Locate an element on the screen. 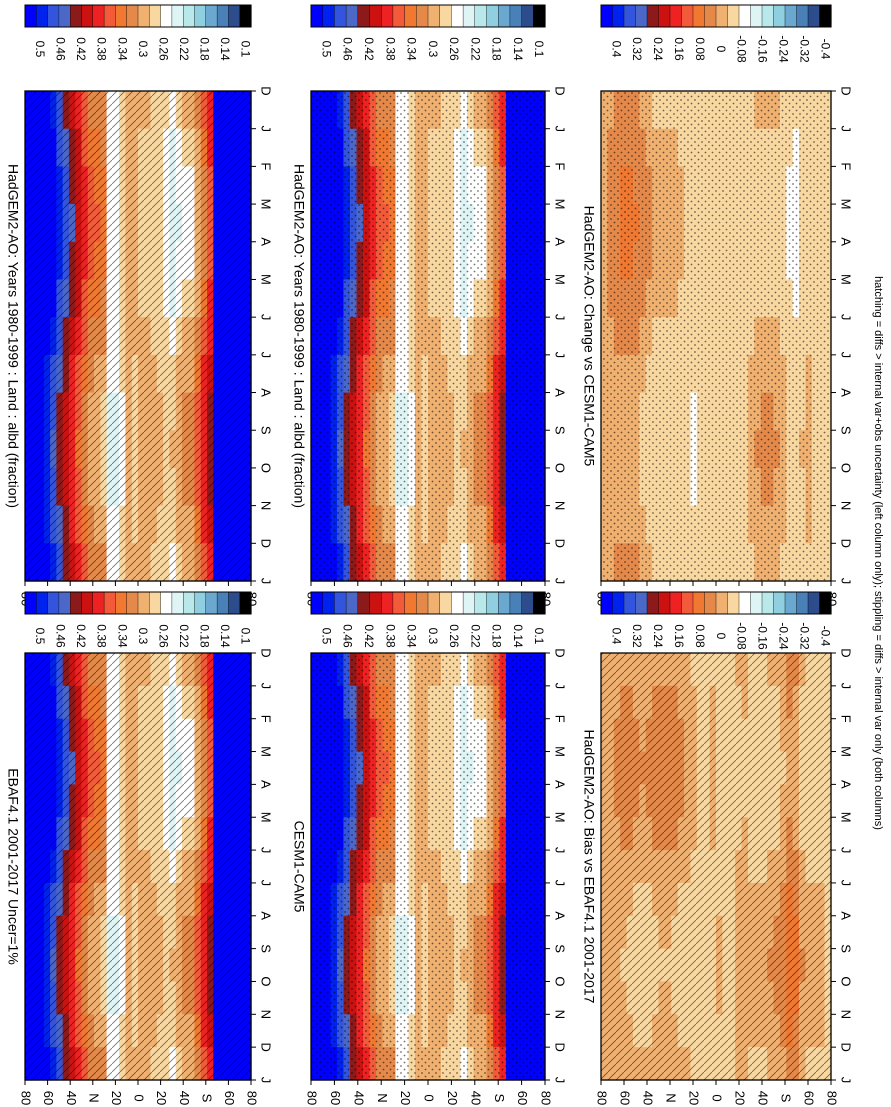 This screenshot has width=891, height=1107. lat-label: 0 is located at coordinates (717, 1097).